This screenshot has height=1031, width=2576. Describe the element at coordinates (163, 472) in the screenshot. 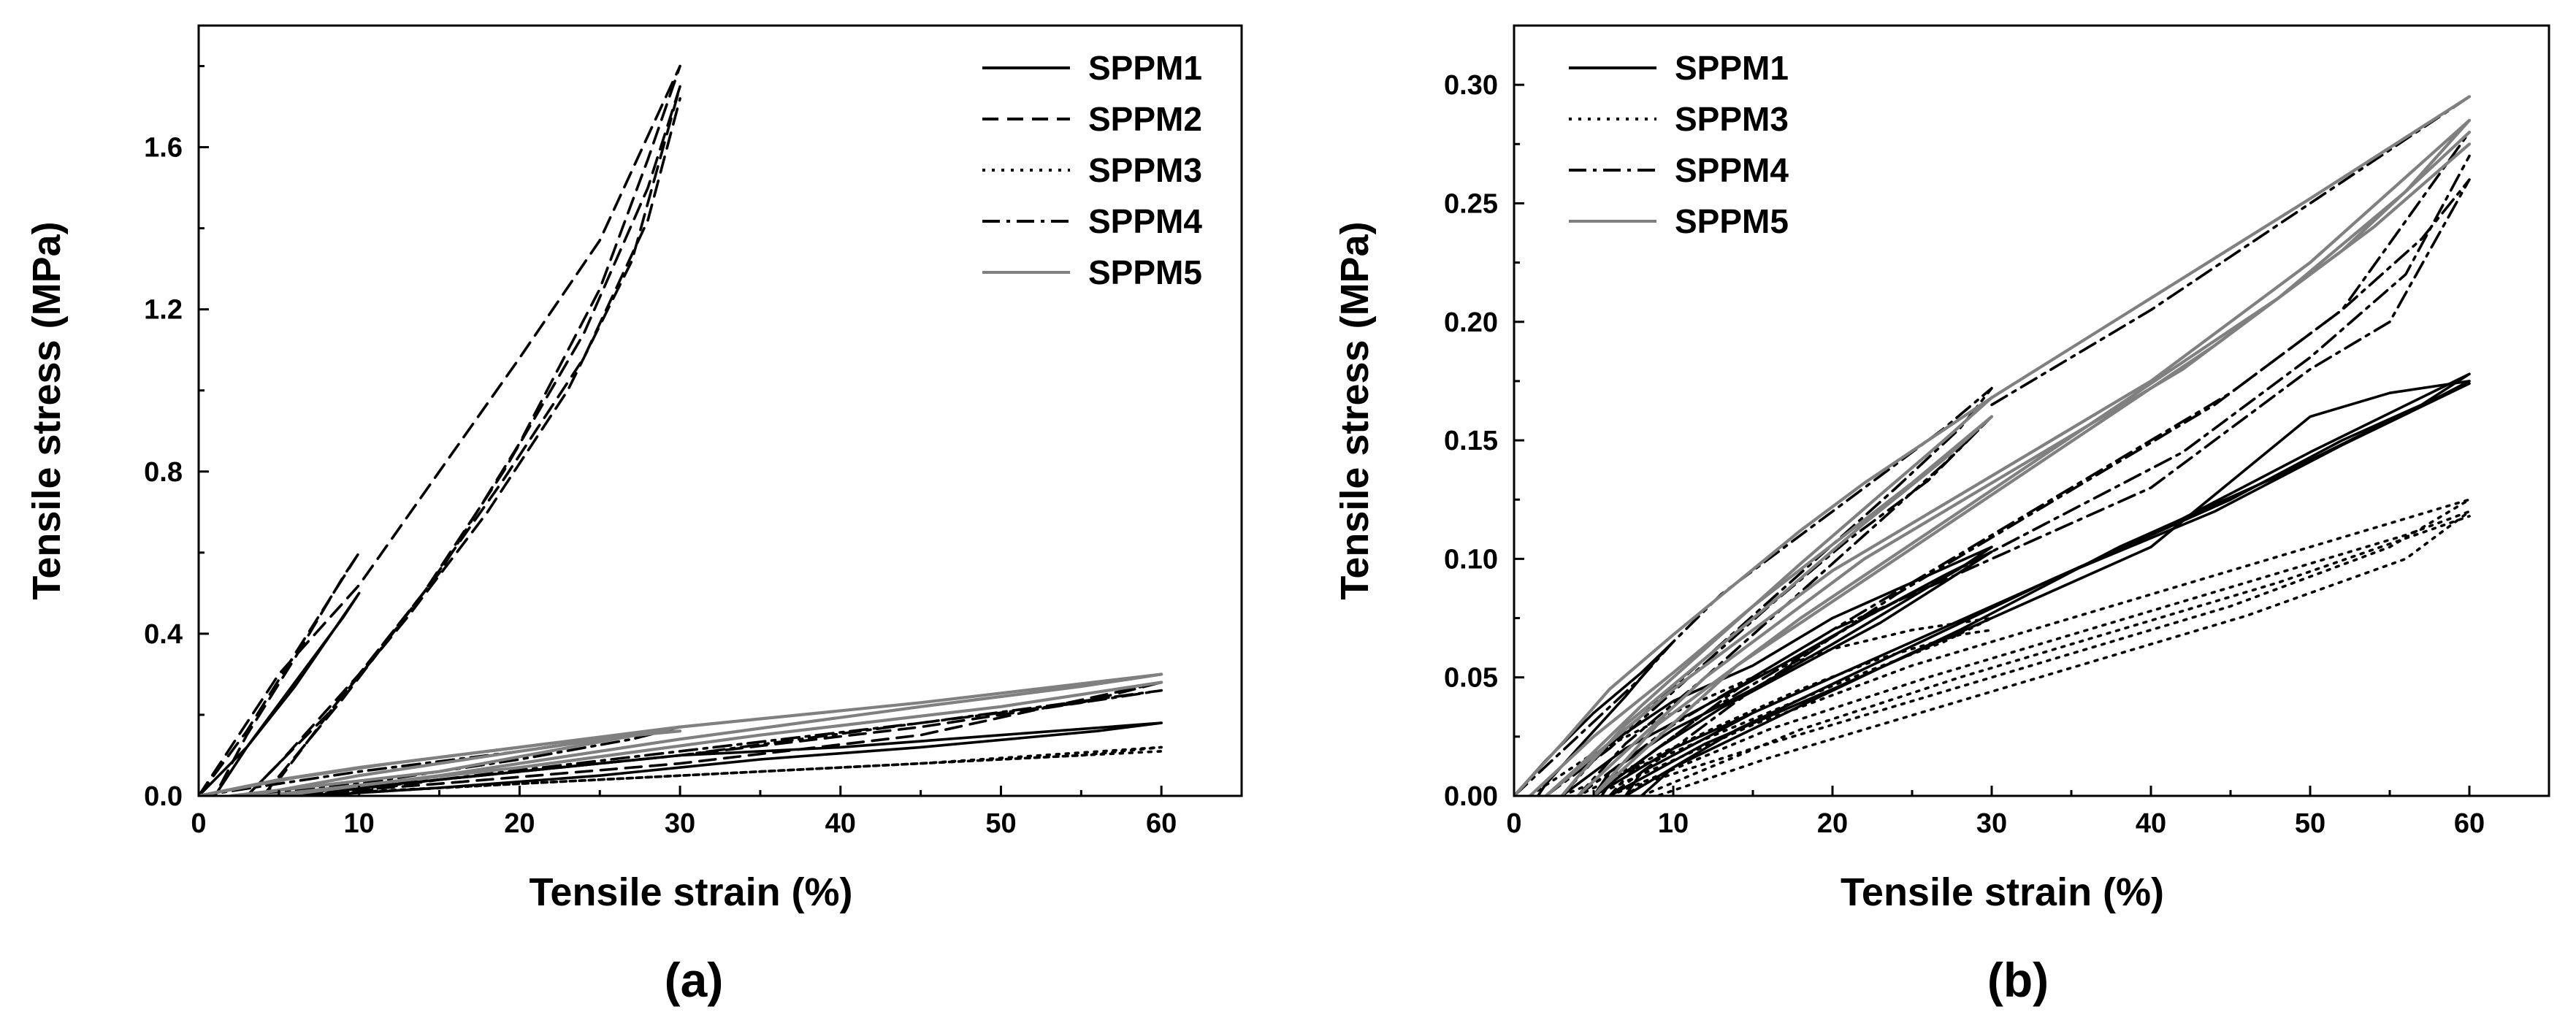

I see `y-tick-label: 0.8` at that location.